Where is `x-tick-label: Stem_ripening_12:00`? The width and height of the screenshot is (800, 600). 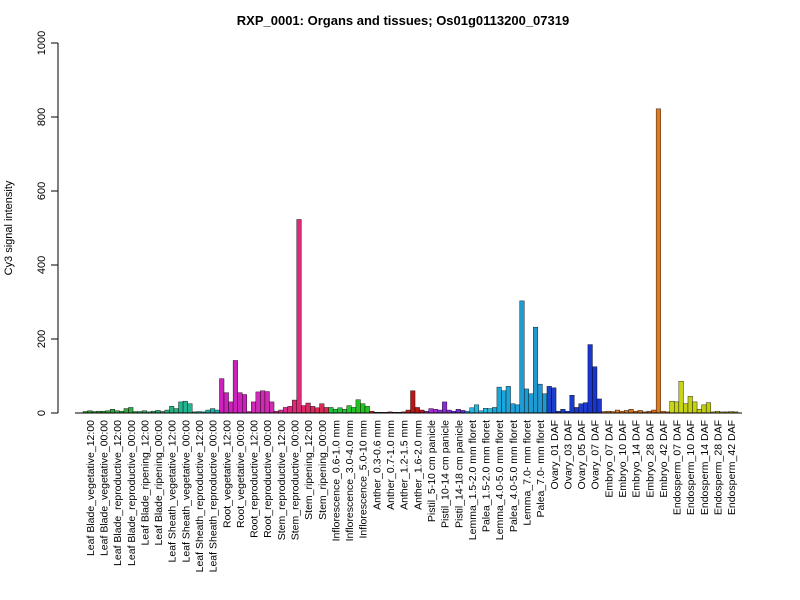 x-tick-label: Stem_ripening_12:00 is located at coordinates (309, 470).